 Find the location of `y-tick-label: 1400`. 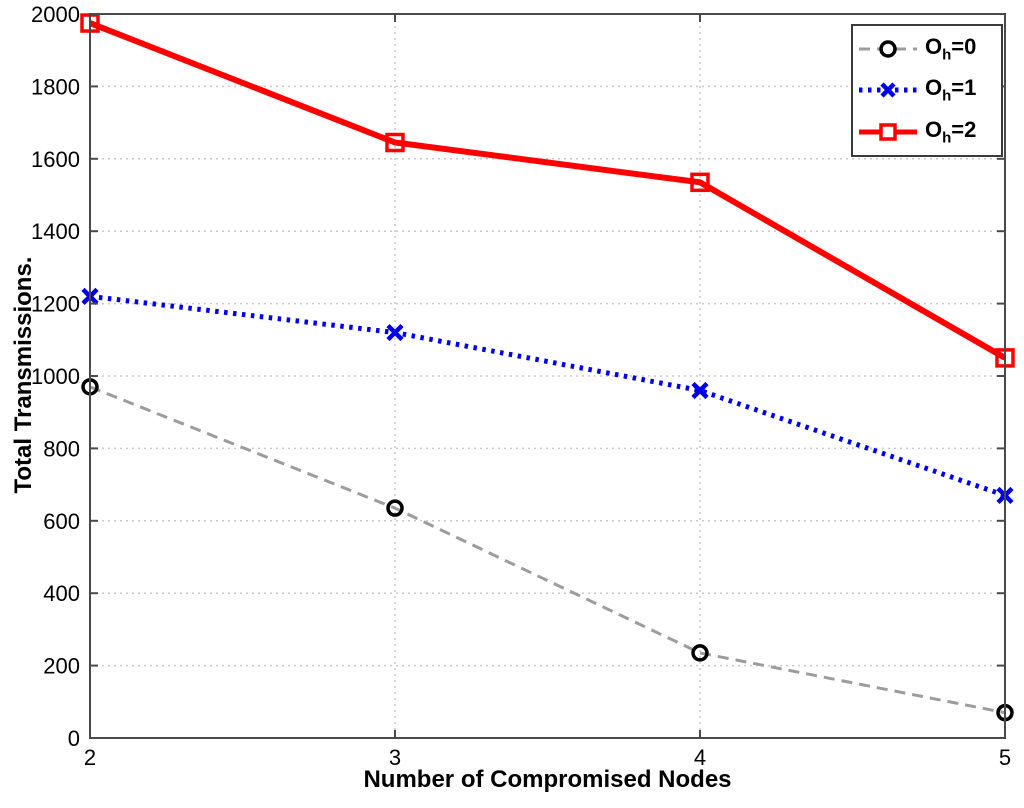

y-tick-label: 1400 is located at coordinates (55, 231).